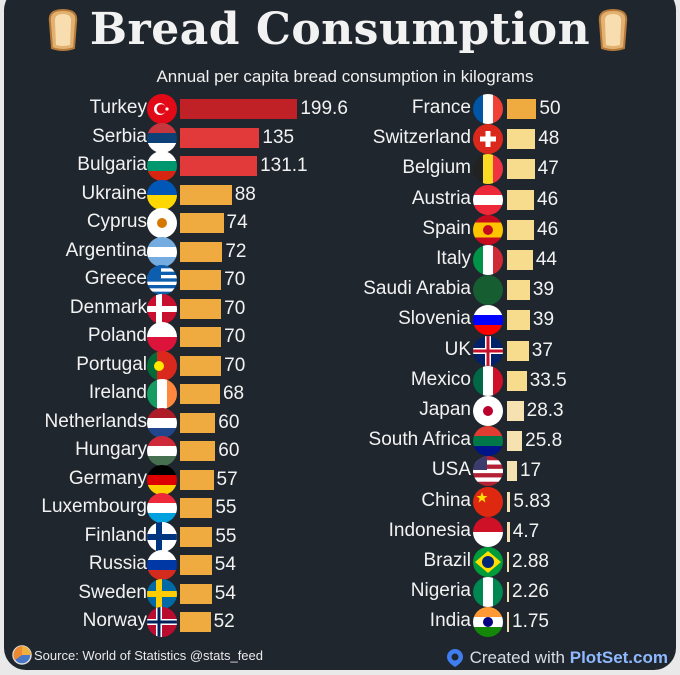 This screenshot has width=680, height=675. What do you see at coordinates (162, 536) in the screenshot?
I see `flag-finland-icon` at bounding box center [162, 536].